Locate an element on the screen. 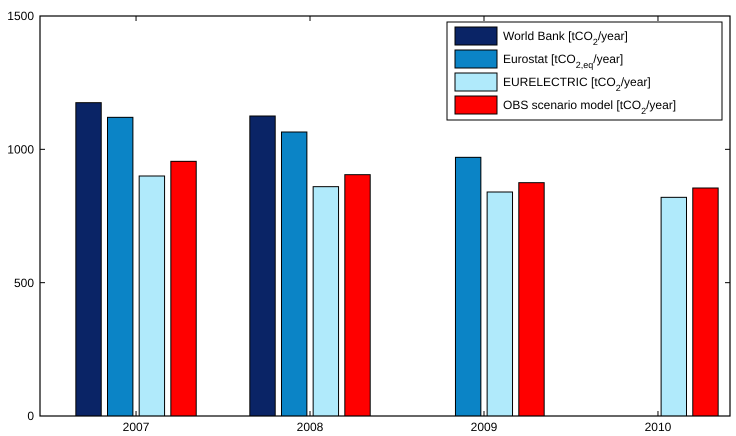  legend-label: OBS scenario model [tCO$_{2}$/year] is located at coordinates (589, 107).